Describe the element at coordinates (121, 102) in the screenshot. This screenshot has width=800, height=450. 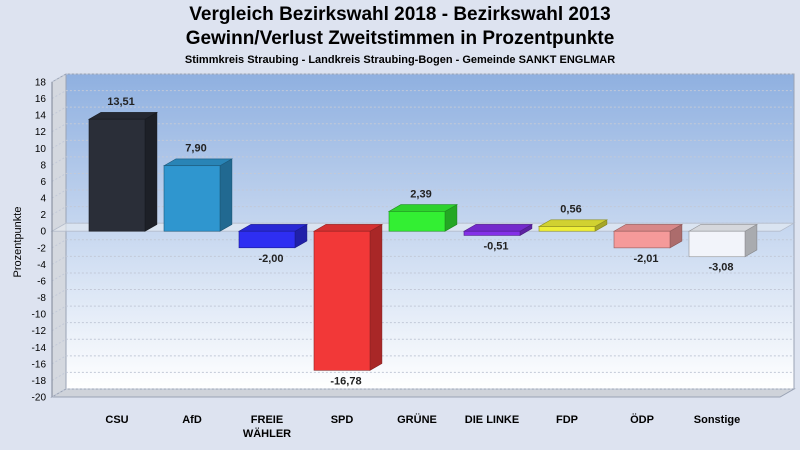
I see `bar-value-label: 13,51` at that location.